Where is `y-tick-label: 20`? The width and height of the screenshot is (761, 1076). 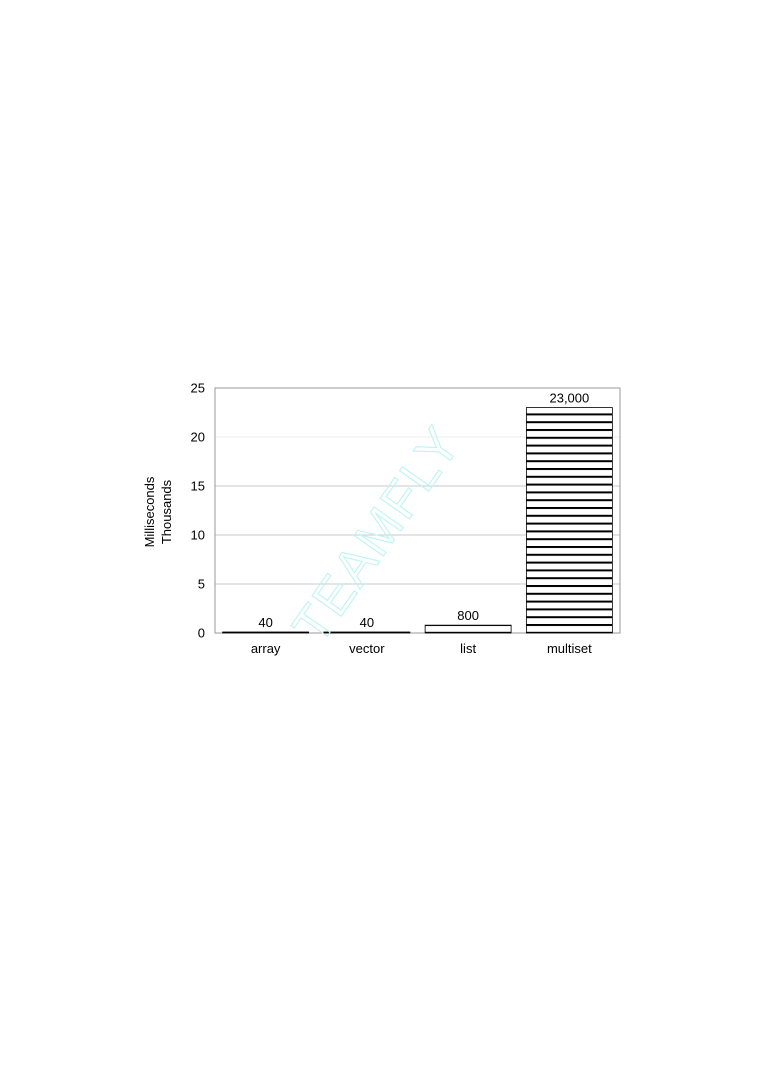
y-tick-label: 20 is located at coordinates (198, 437).